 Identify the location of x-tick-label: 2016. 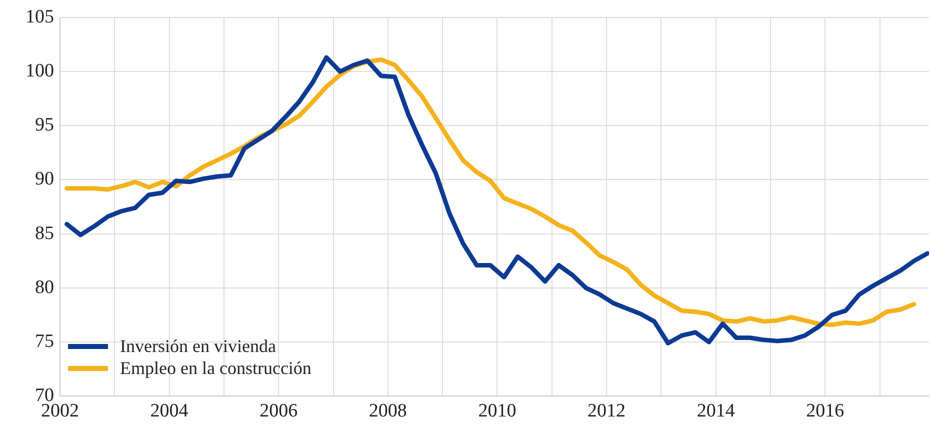
(825, 411).